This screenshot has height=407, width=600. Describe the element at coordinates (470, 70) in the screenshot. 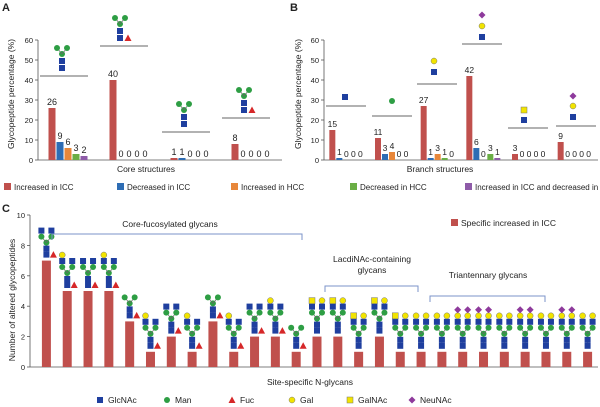

I see `value-label: 42` at that location.